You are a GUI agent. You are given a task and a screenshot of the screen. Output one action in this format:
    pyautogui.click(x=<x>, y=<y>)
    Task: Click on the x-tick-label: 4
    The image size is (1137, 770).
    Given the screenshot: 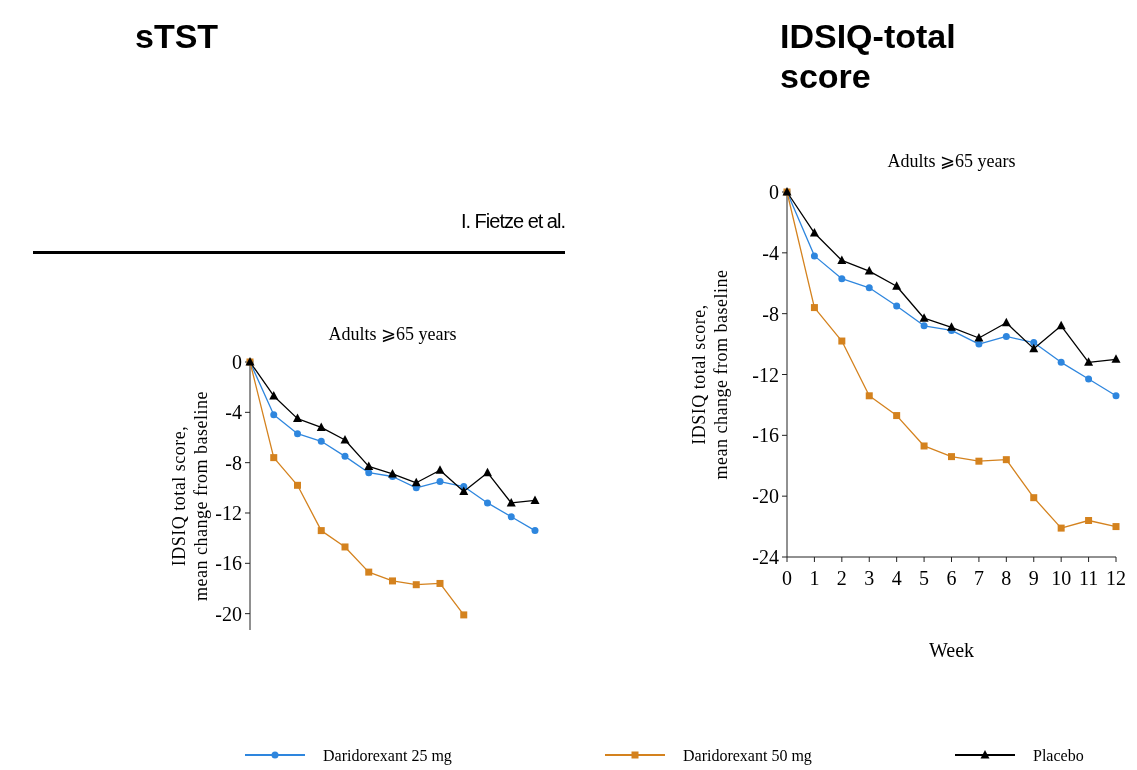 What is the action you would take?
    pyautogui.click(x=896, y=578)
    